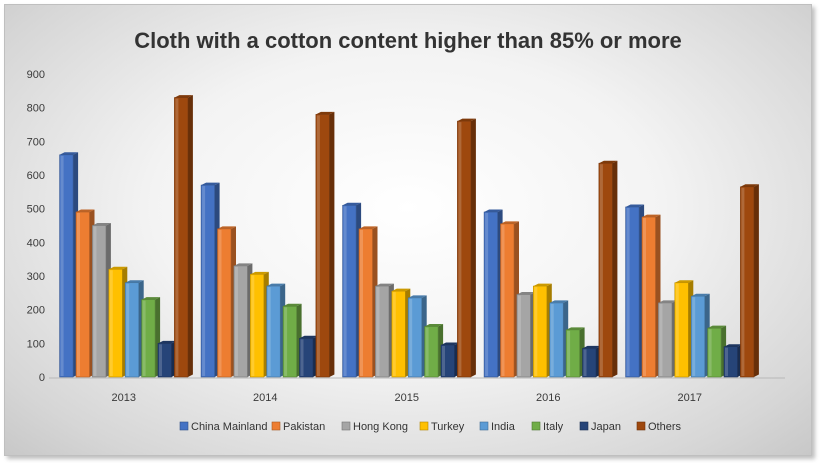 The image size is (820, 463). What do you see at coordinates (259, 324) in the screenshot?
I see `bar-turkey-2014` at bounding box center [259, 324].